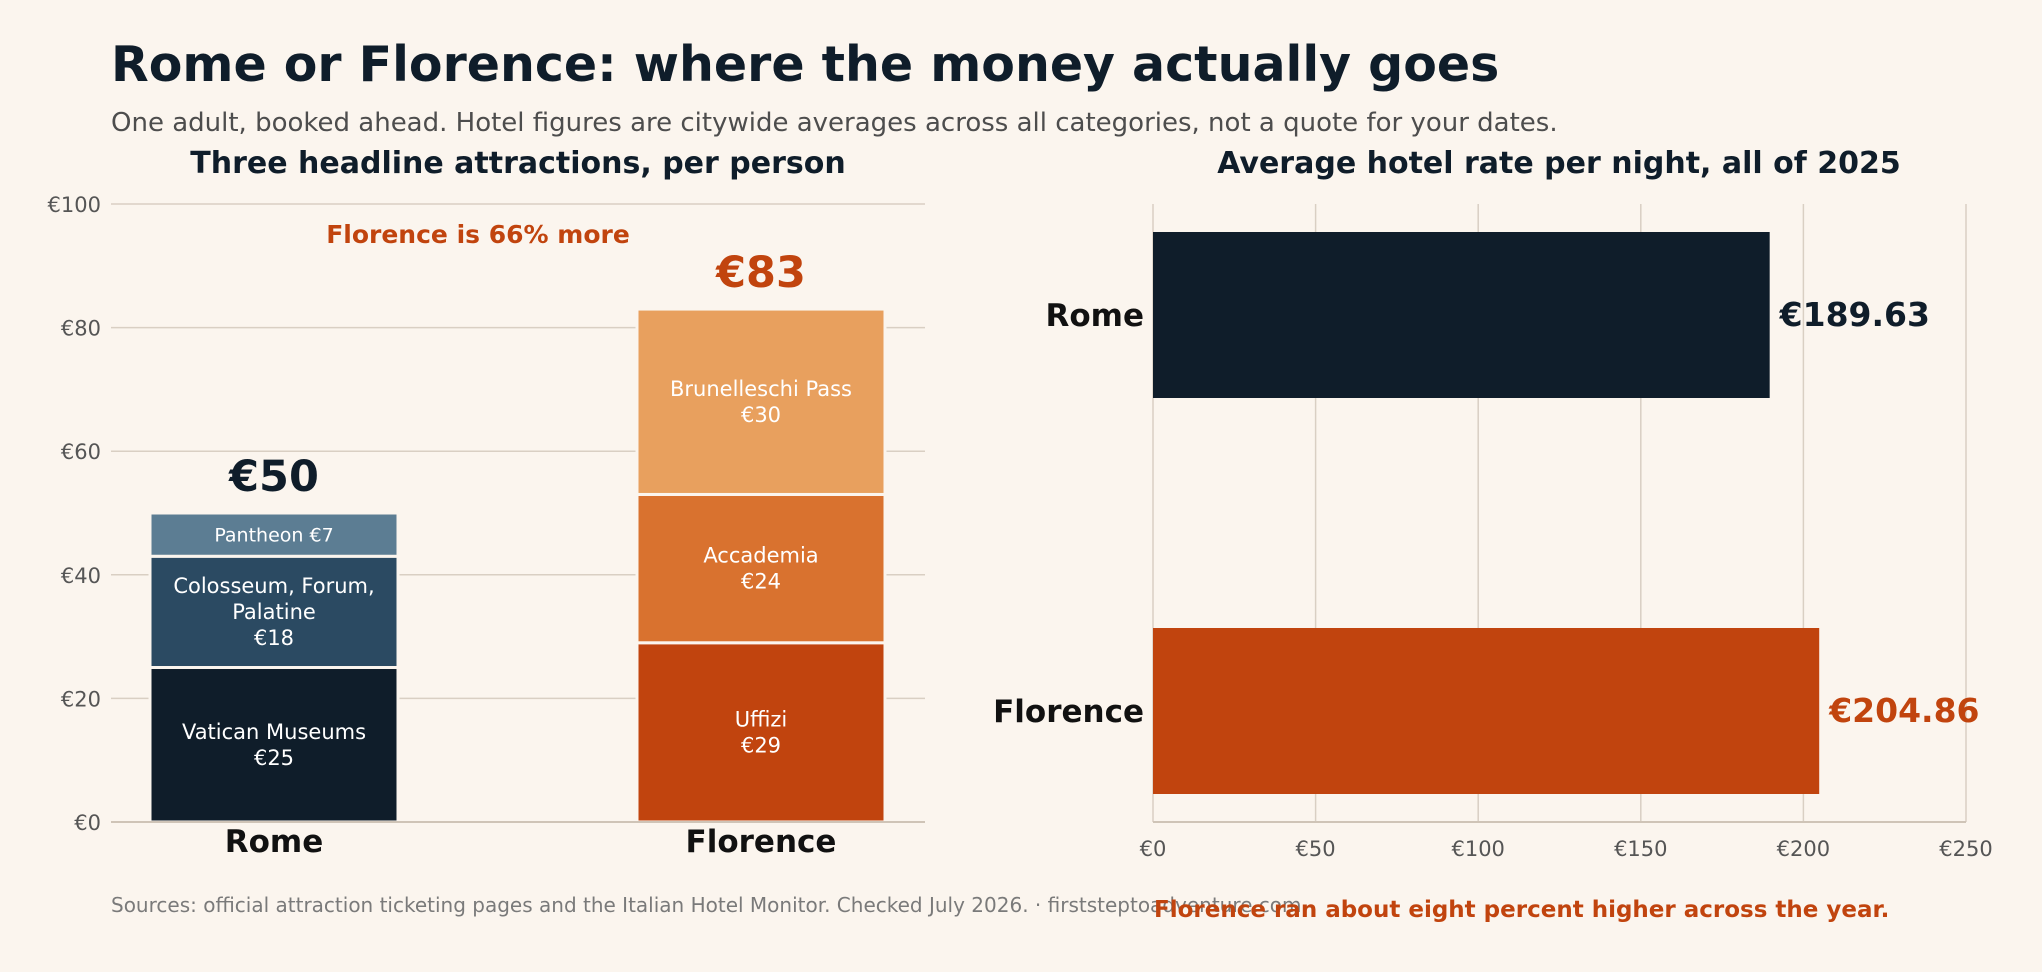 The image size is (2042, 972). What do you see at coordinates (761, 389) in the screenshot?
I see `segment-name-label: Brunelleschi Pass` at bounding box center [761, 389].